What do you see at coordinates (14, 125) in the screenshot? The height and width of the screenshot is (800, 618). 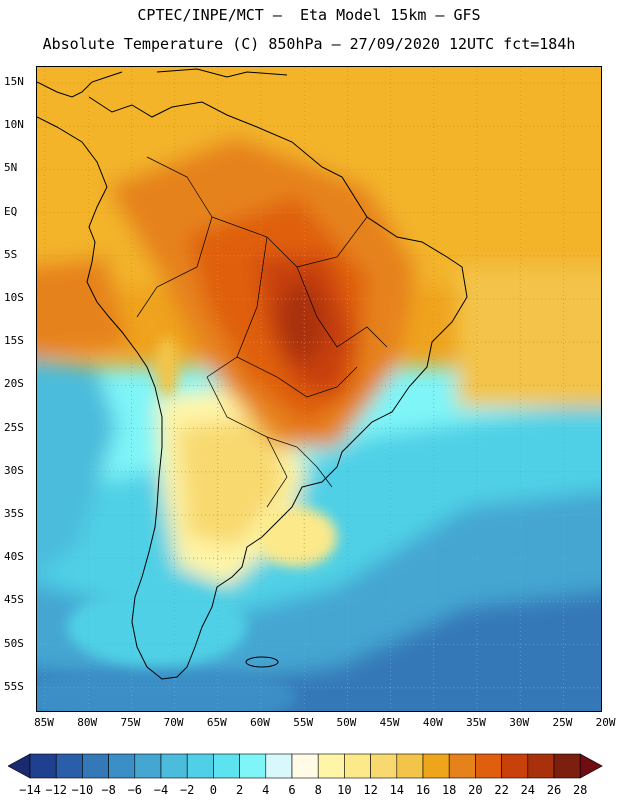 I see `latitude-tick-label: 10N` at bounding box center [14, 125].